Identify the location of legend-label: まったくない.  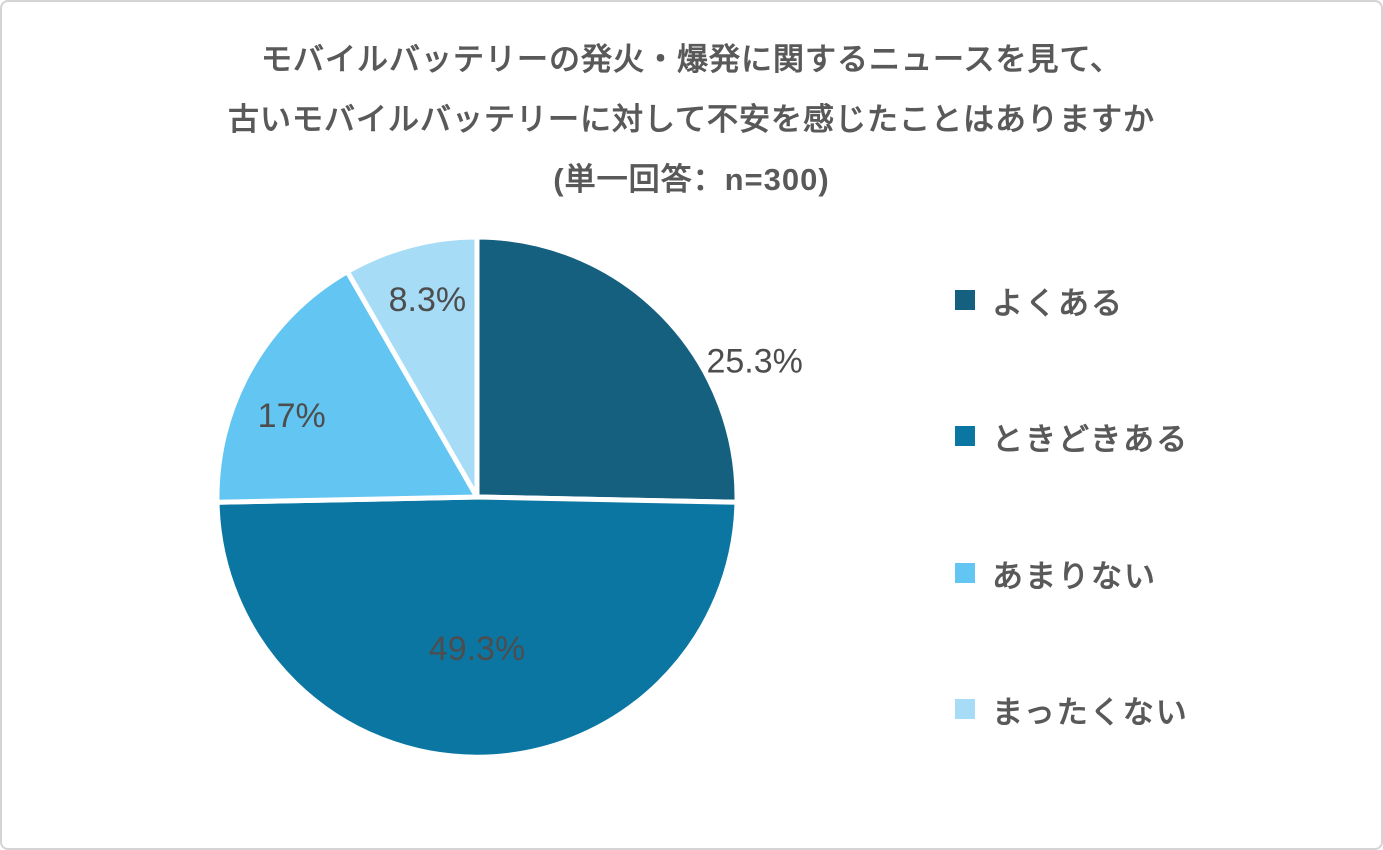
(1090, 712).